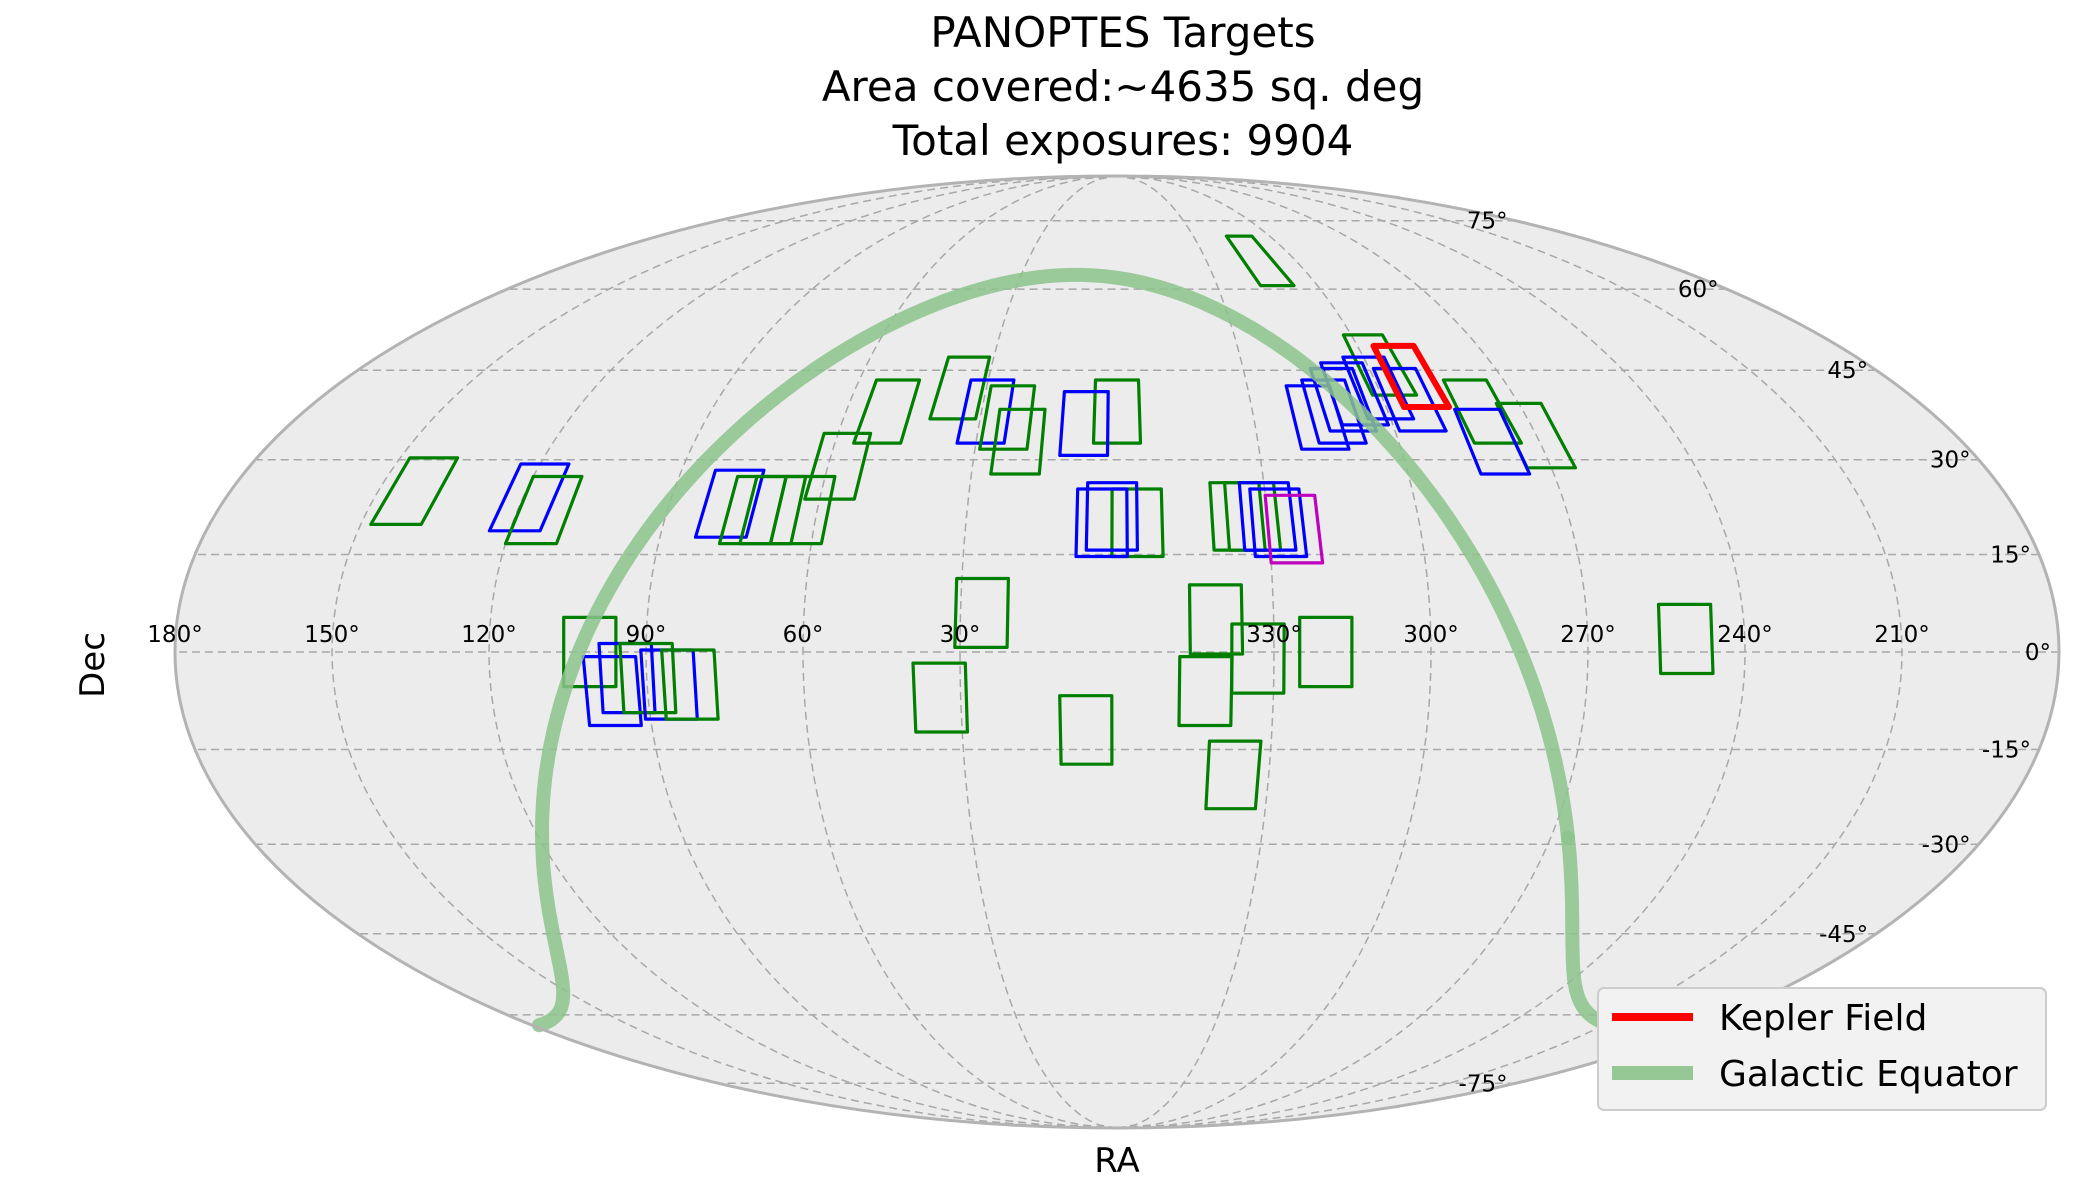 The width and height of the screenshot is (2100, 1200). Describe the element at coordinates (1273, 635) in the screenshot. I see `ra-tick-label: 330°` at that location.